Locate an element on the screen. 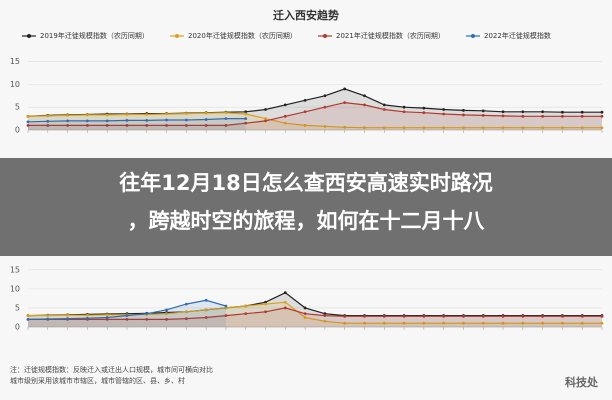 The width and height of the screenshot is (612, 400). watermark: 科技处 is located at coordinates (582, 382).